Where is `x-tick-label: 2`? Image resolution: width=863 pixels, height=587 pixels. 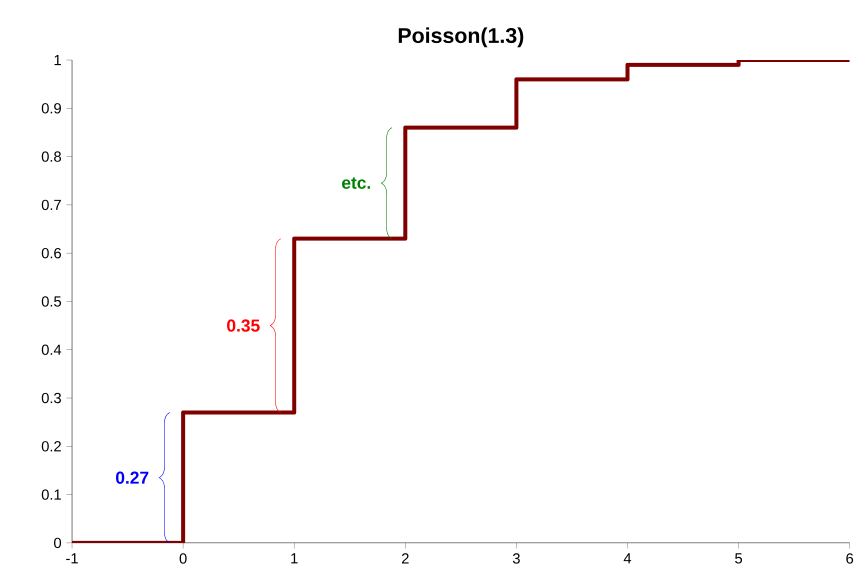 x-tick-label: 2 is located at coordinates (405, 558).